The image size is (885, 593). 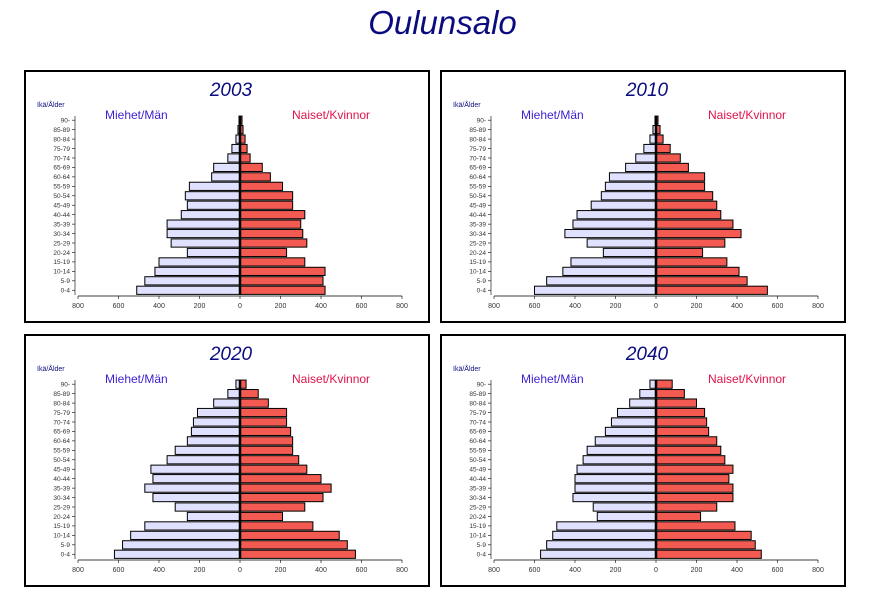 I want to click on panel-title: 2040, so click(x=647, y=354).